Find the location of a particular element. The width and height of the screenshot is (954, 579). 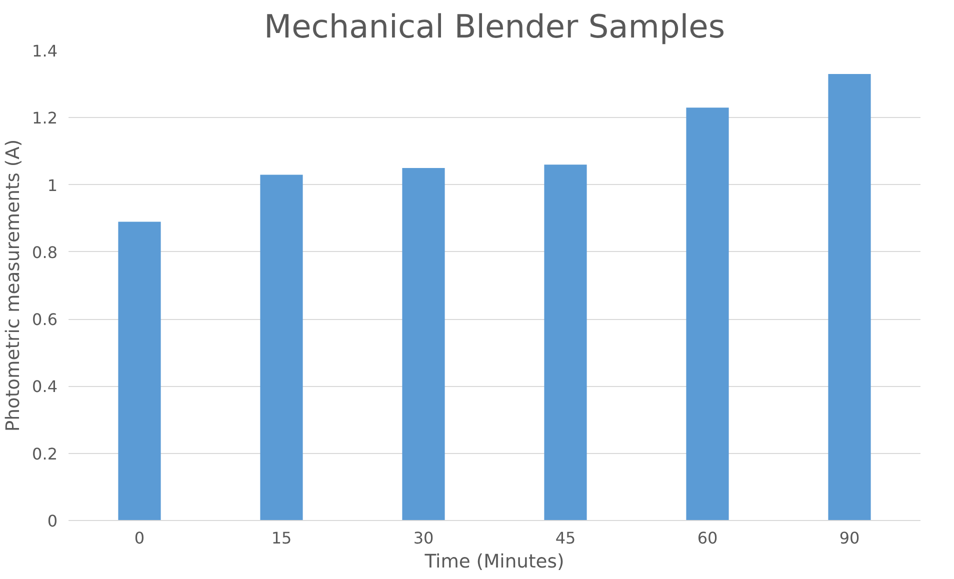

y-tick-label: 1 is located at coordinates (52, 185).